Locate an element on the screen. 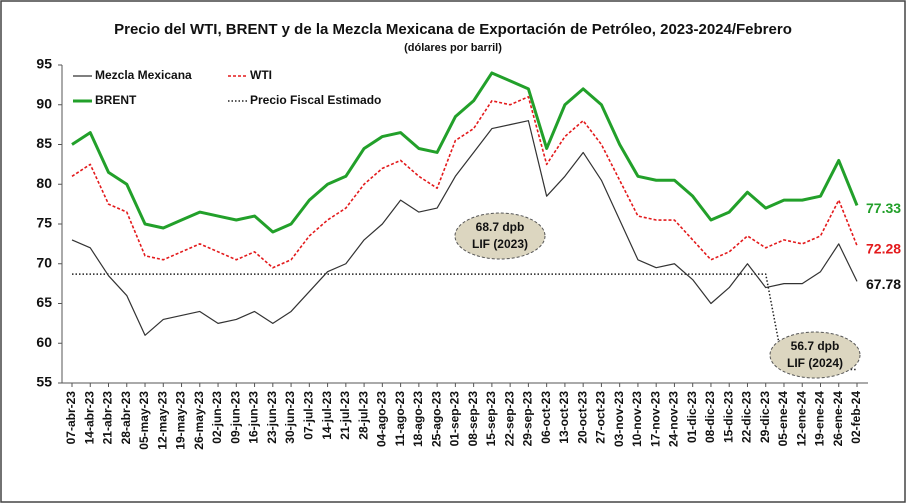 This screenshot has height=503, width=906. x-tick-label: 03-nov-23 is located at coordinates (619, 419).